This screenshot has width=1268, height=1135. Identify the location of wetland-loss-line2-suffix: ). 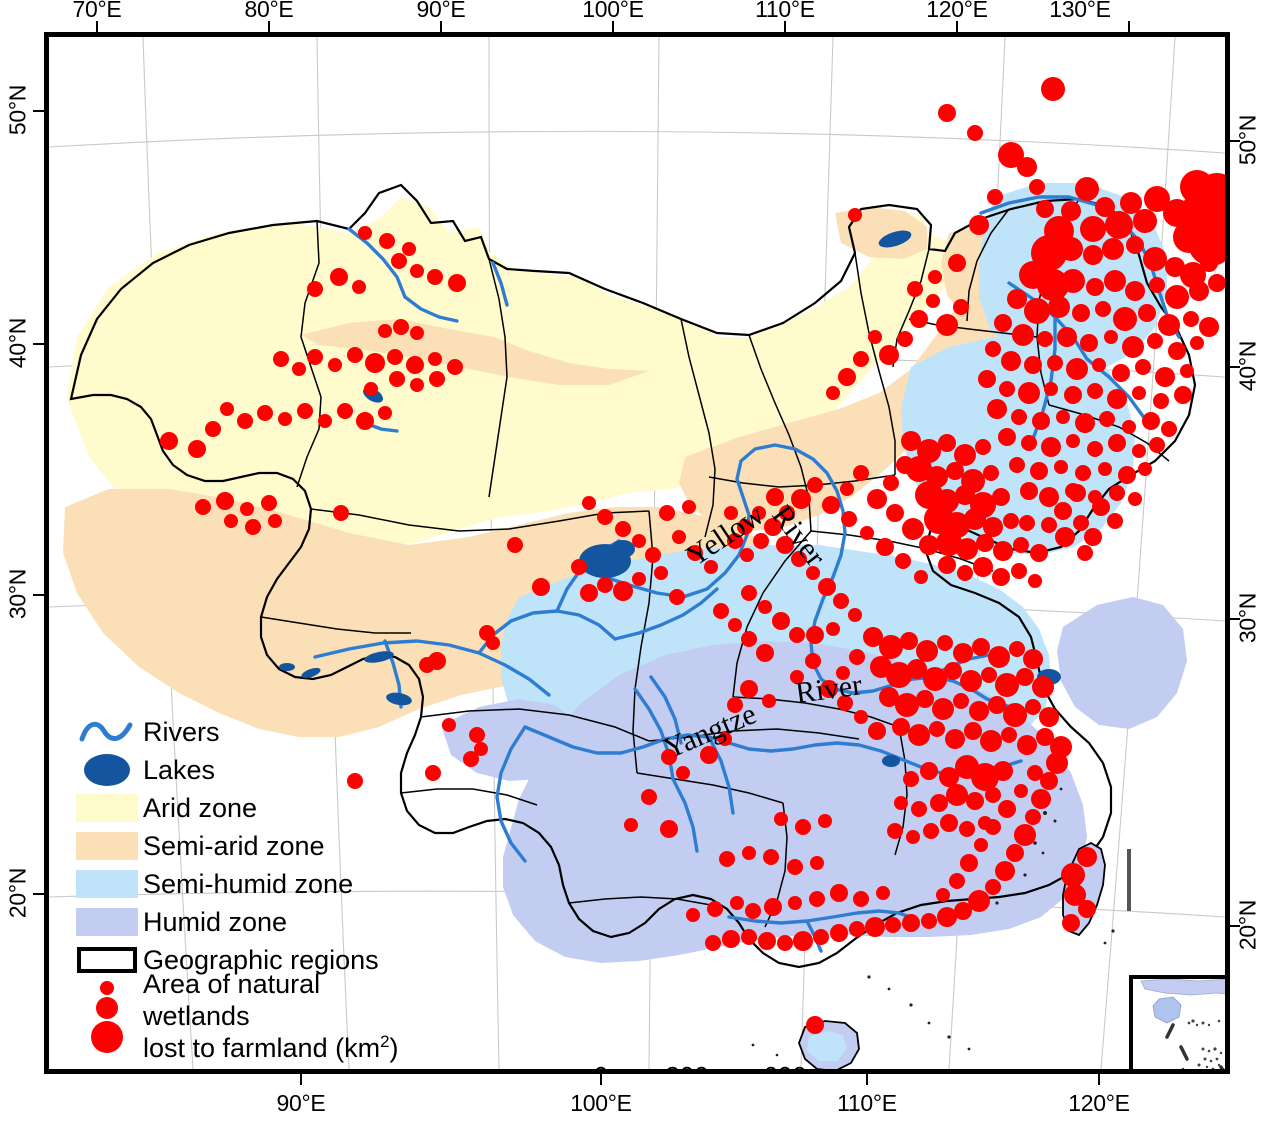
(394, 1048).